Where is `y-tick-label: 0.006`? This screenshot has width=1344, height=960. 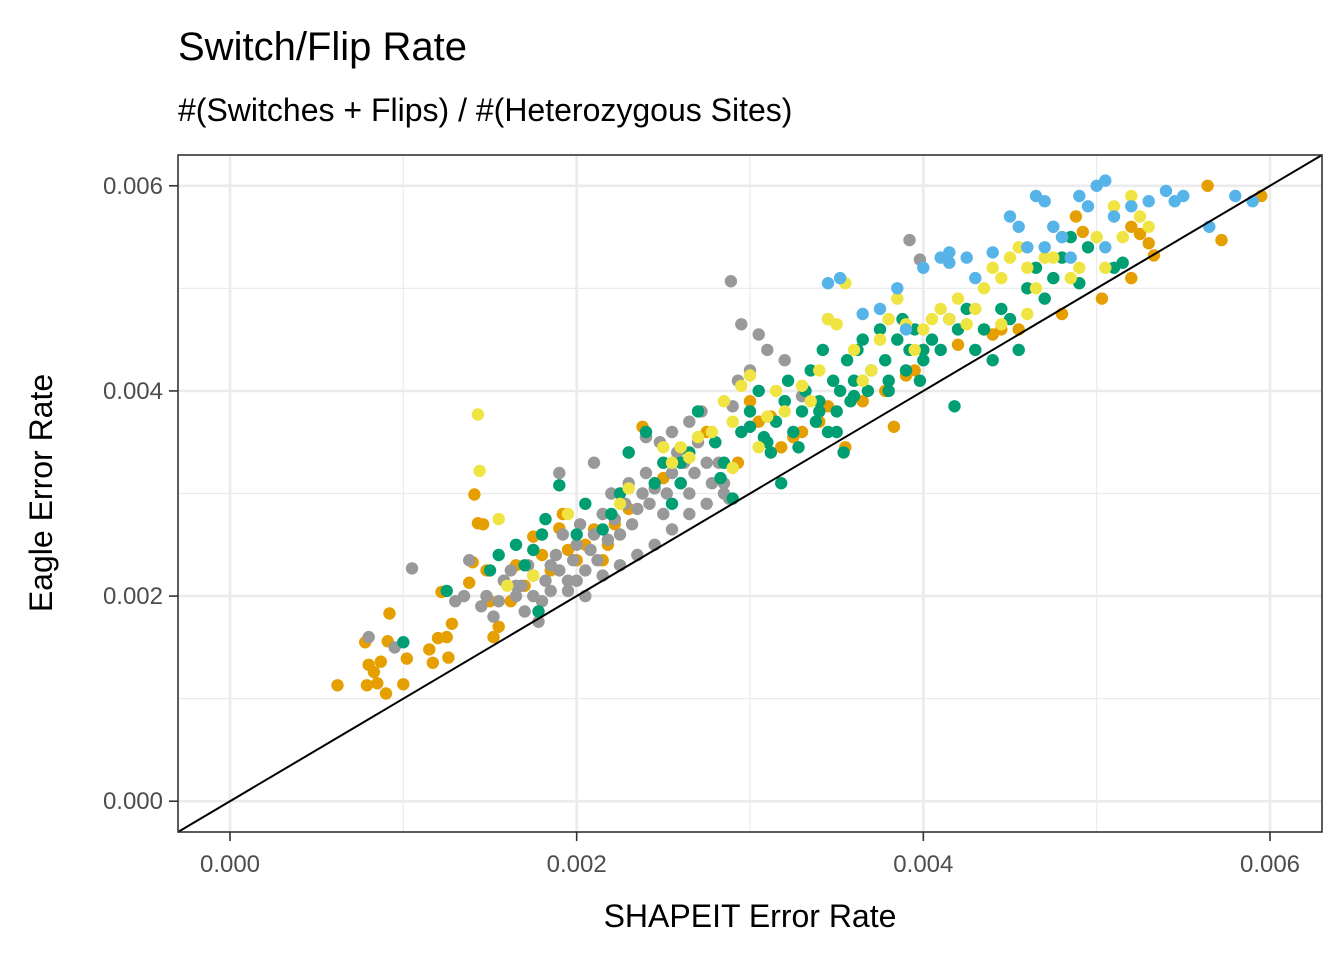
y-tick-label: 0.006 is located at coordinates (133, 186).